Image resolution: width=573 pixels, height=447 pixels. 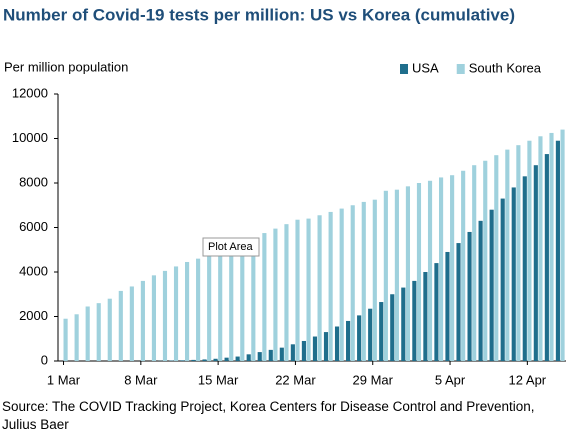 I want to click on x-tick-label: 12 Apr, so click(x=528, y=379).